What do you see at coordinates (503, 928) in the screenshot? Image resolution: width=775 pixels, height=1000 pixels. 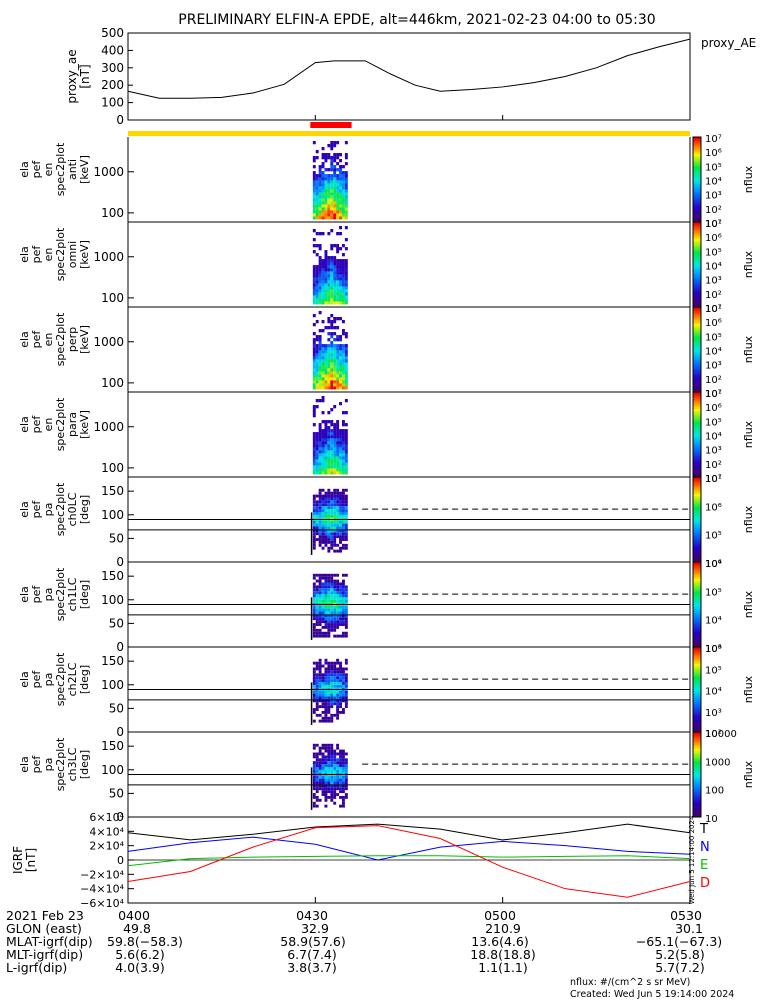 I see `orbit-glon-v2: 210.9` at bounding box center [503, 928].